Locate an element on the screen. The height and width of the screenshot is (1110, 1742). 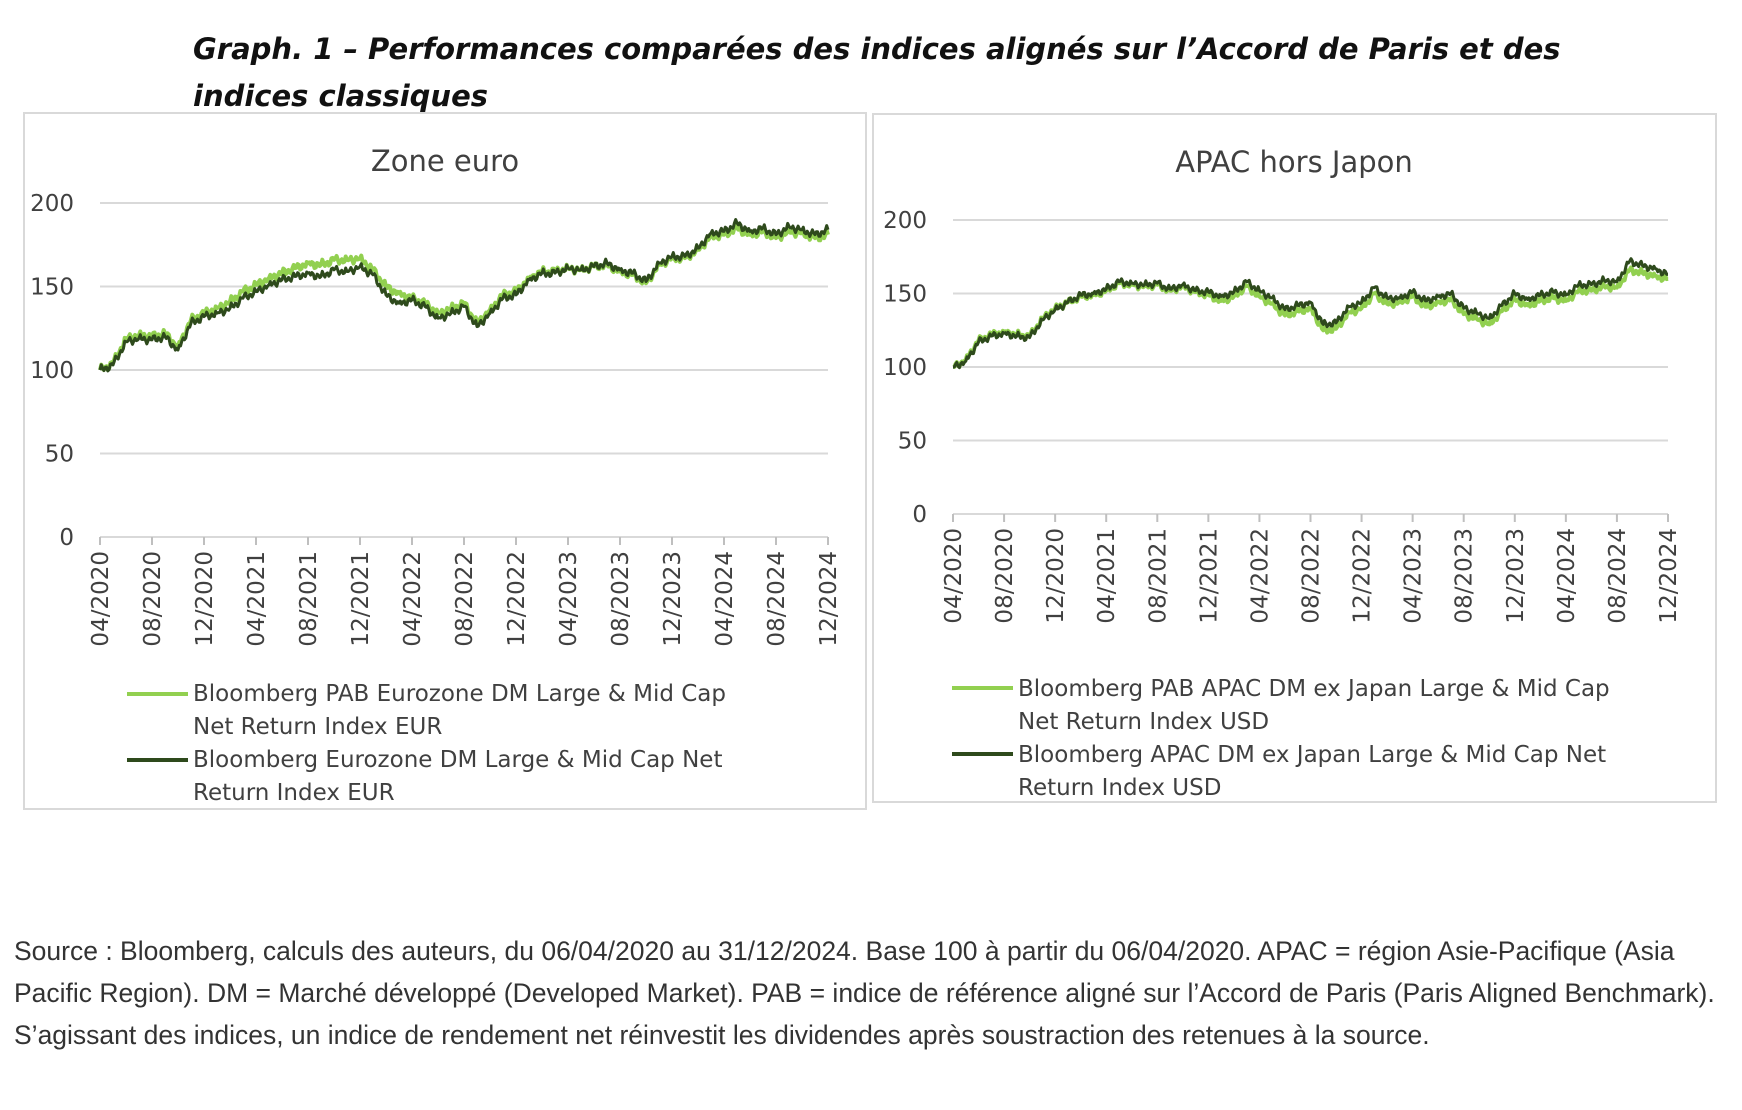
legend-label-pab-line-2: Net Return Index EUR is located at coordinates (317, 727).